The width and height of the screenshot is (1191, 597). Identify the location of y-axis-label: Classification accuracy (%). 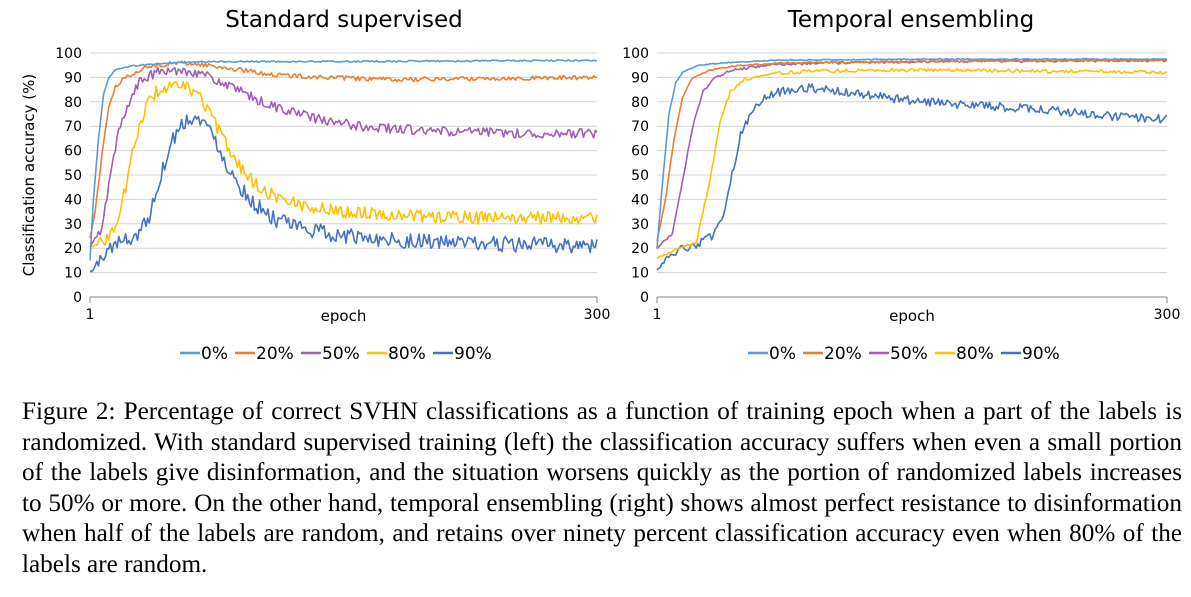
(29, 175).